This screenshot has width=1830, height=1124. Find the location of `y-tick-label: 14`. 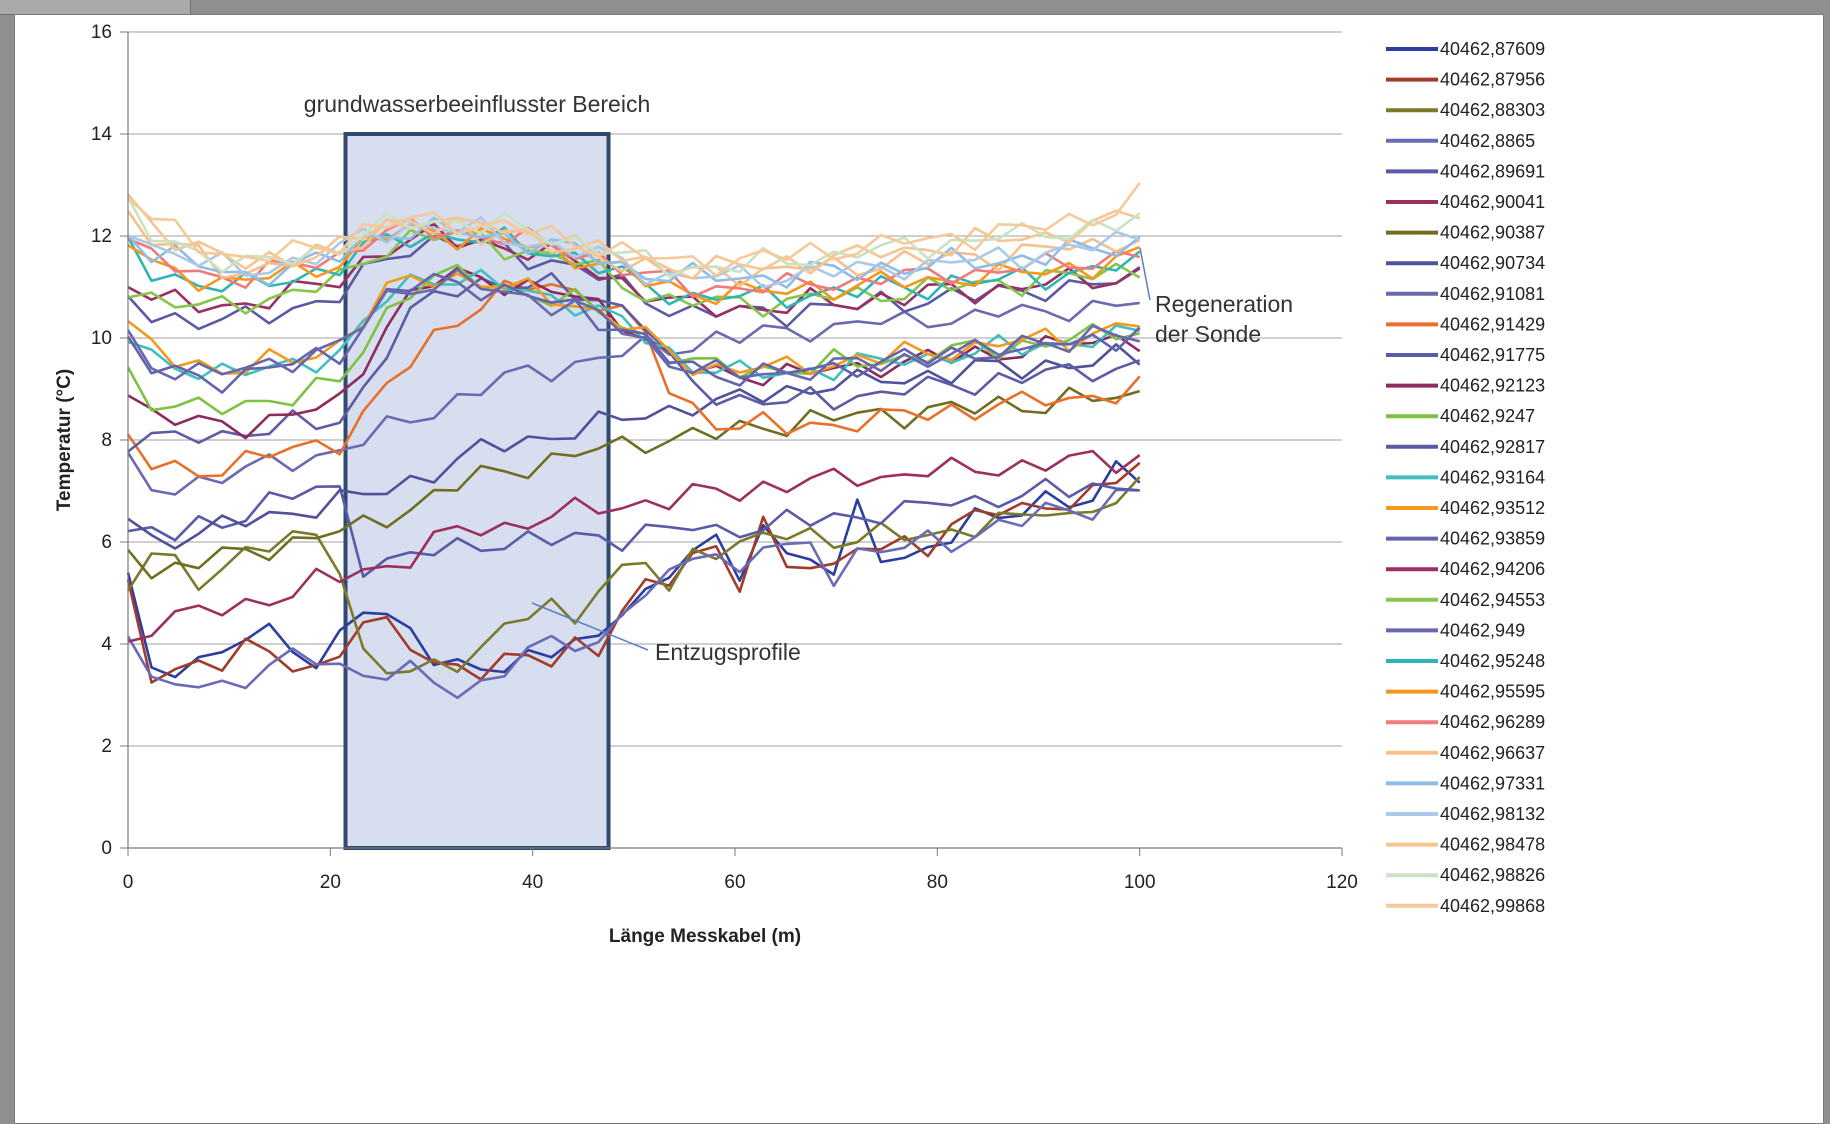

y-tick-label: 14 is located at coordinates (102, 134).